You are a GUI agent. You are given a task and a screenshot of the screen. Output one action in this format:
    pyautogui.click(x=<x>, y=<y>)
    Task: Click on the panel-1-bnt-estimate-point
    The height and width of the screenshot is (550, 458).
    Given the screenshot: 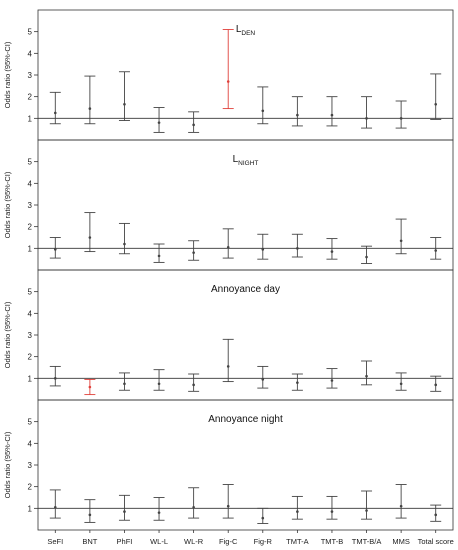 What is the action you would take?
    pyautogui.click(x=90, y=108)
    